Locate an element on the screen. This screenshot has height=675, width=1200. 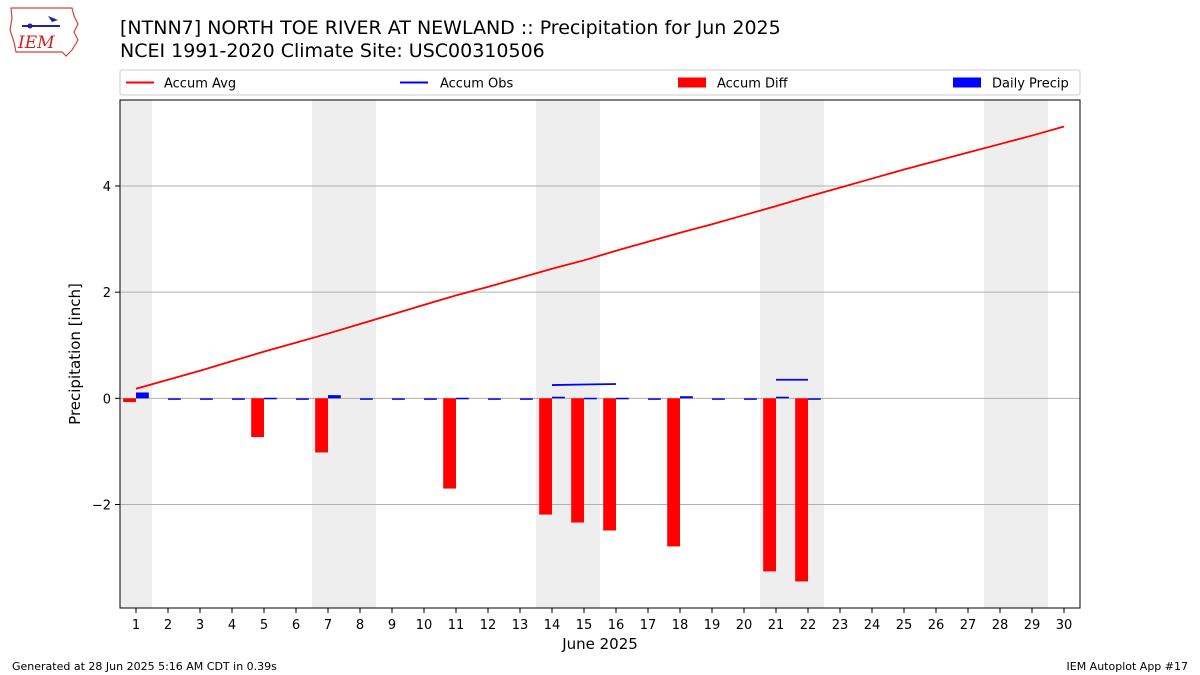
y-tick-label: 2 is located at coordinates (107, 293).